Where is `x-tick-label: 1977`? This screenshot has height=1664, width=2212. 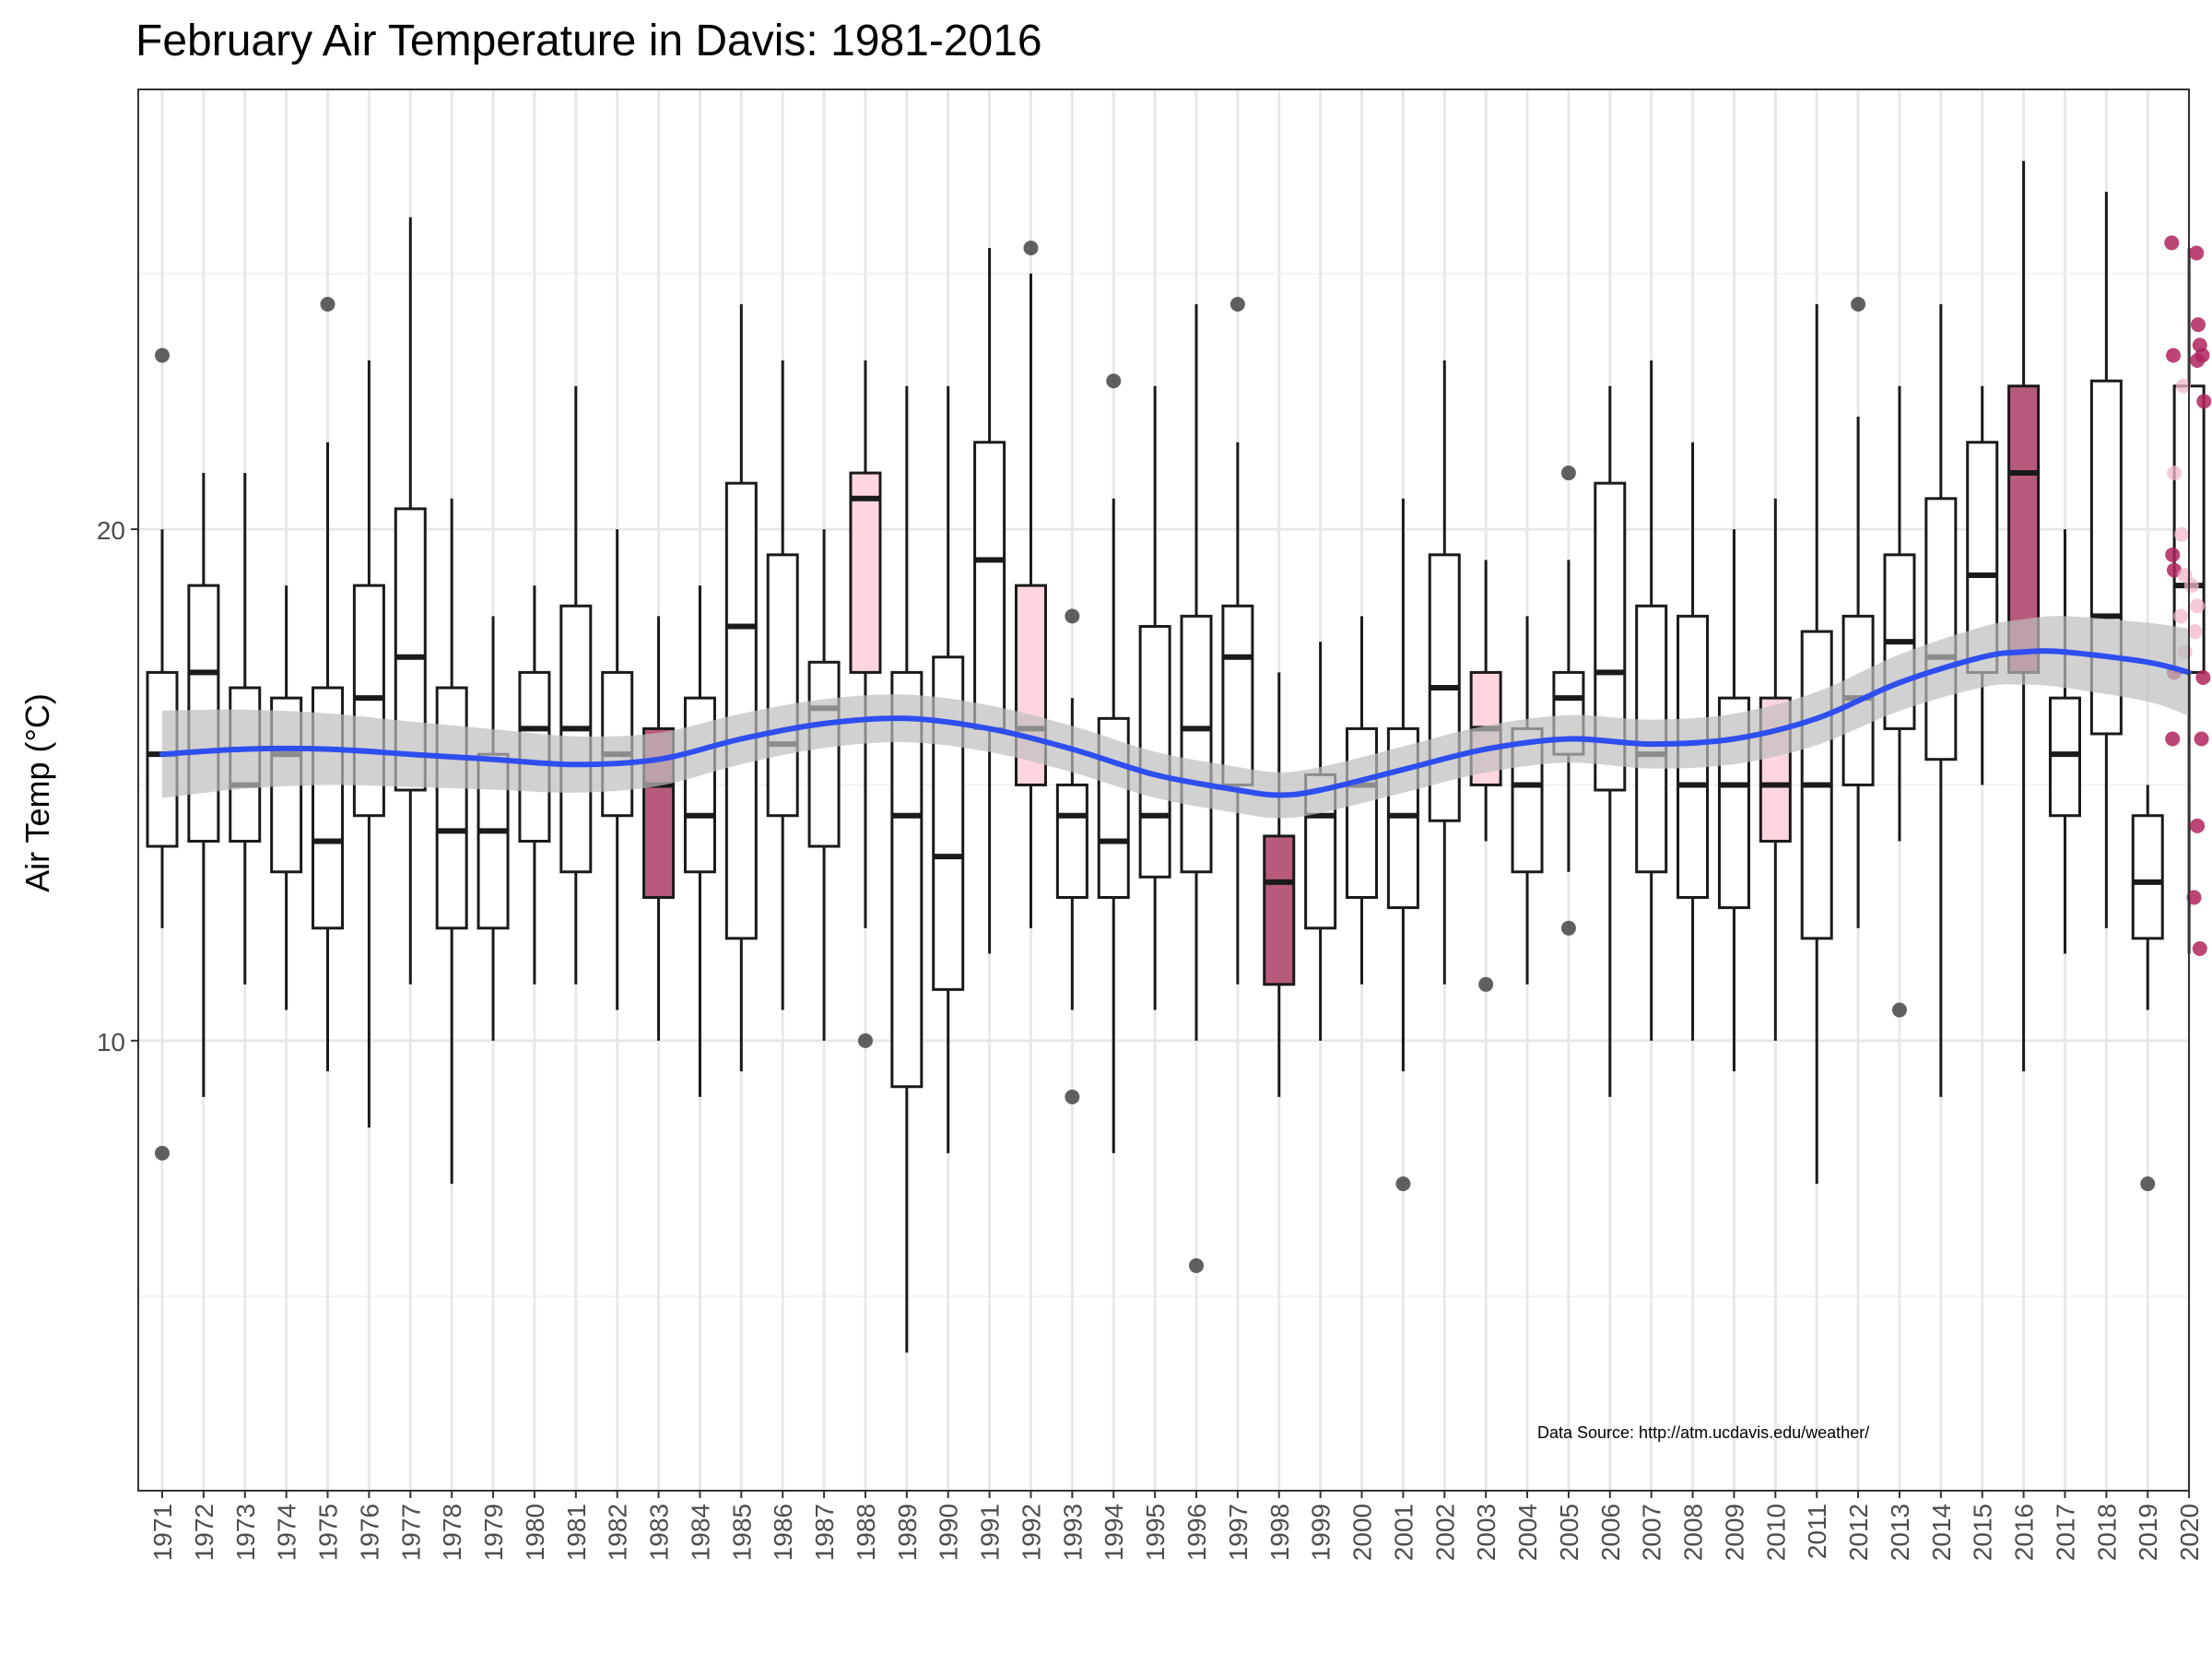 x-tick-label: 1977 is located at coordinates (410, 1532).